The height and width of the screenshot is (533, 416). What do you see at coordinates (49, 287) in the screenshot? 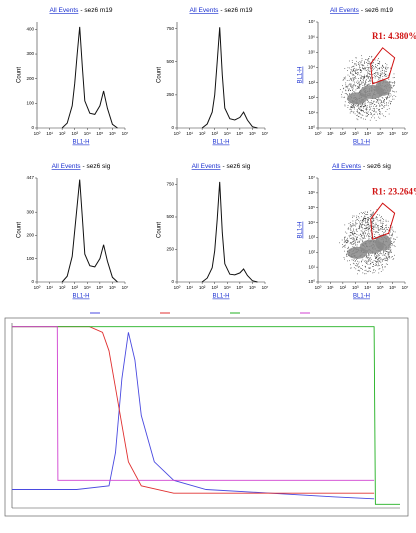
I see `x-tick-label: 10¹` at bounding box center [49, 287].